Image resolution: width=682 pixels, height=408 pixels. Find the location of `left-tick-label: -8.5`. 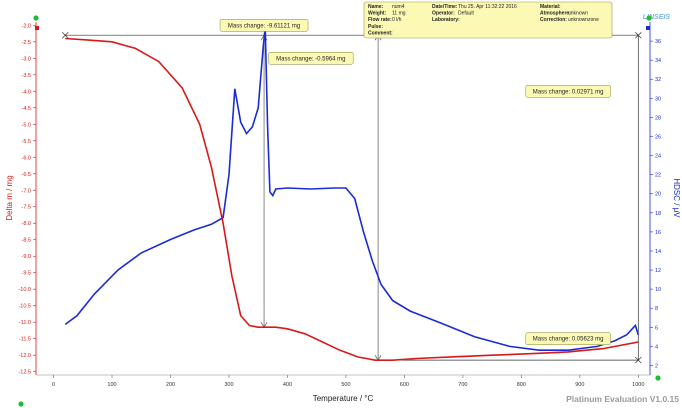

left-tick-label: -8.5 is located at coordinates (26, 241).